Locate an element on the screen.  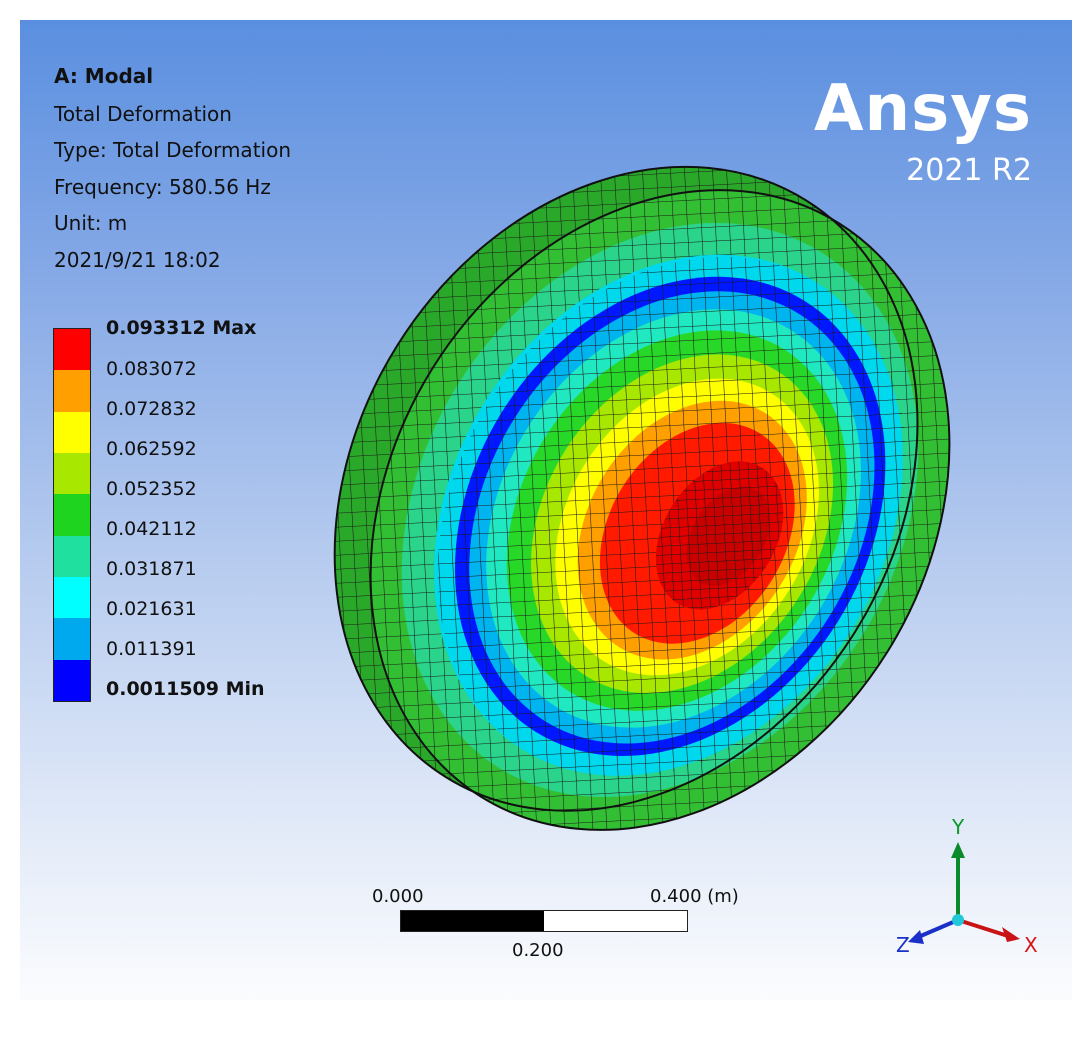
result-type: Type: Total Deformation is located at coordinates (173, 150).